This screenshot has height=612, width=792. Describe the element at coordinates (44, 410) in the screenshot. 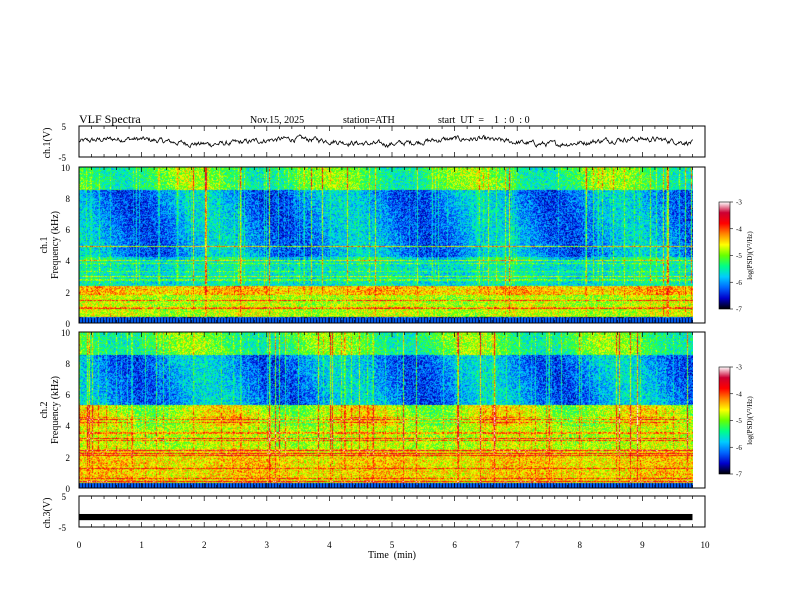

I see `spec2-channel-label: ch.2` at that location.